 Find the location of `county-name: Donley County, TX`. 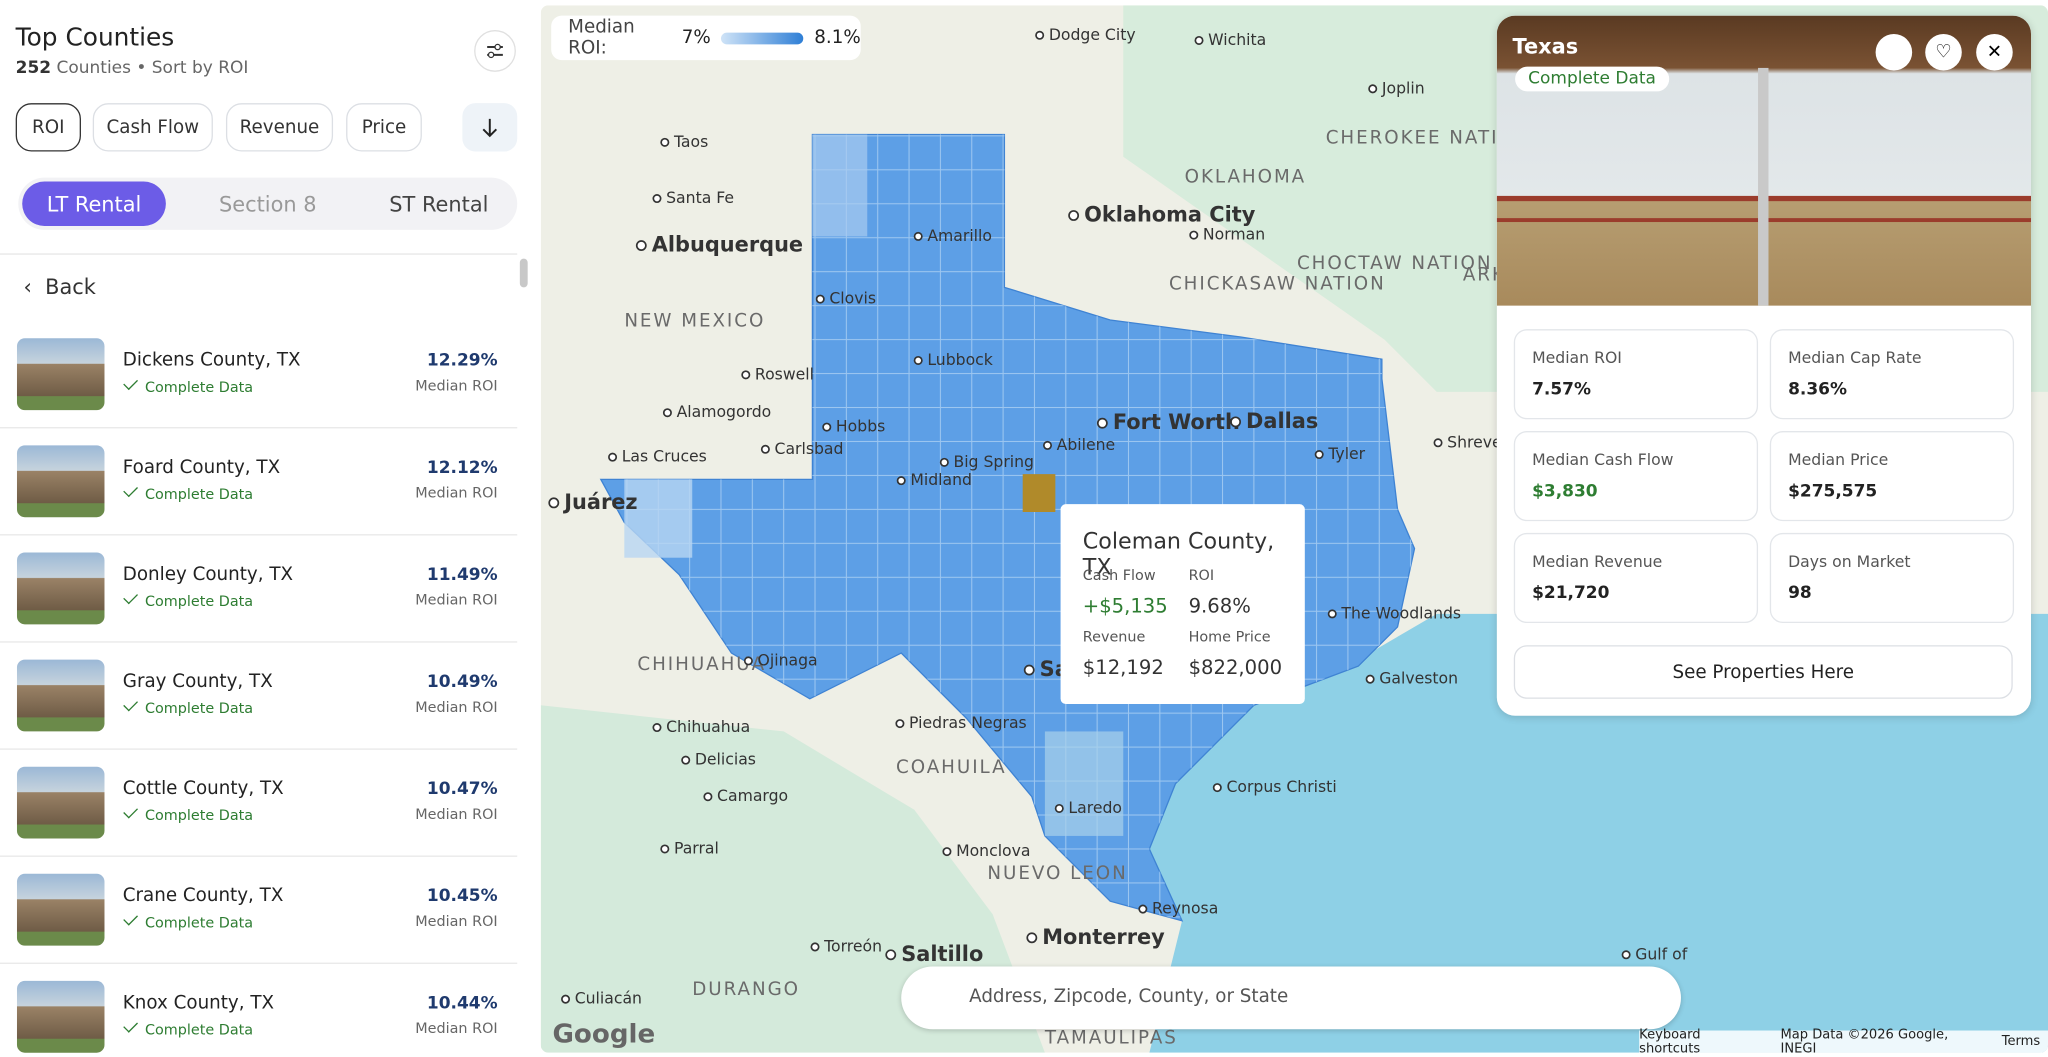

county-name: Donley County, TX is located at coordinates (208, 575).